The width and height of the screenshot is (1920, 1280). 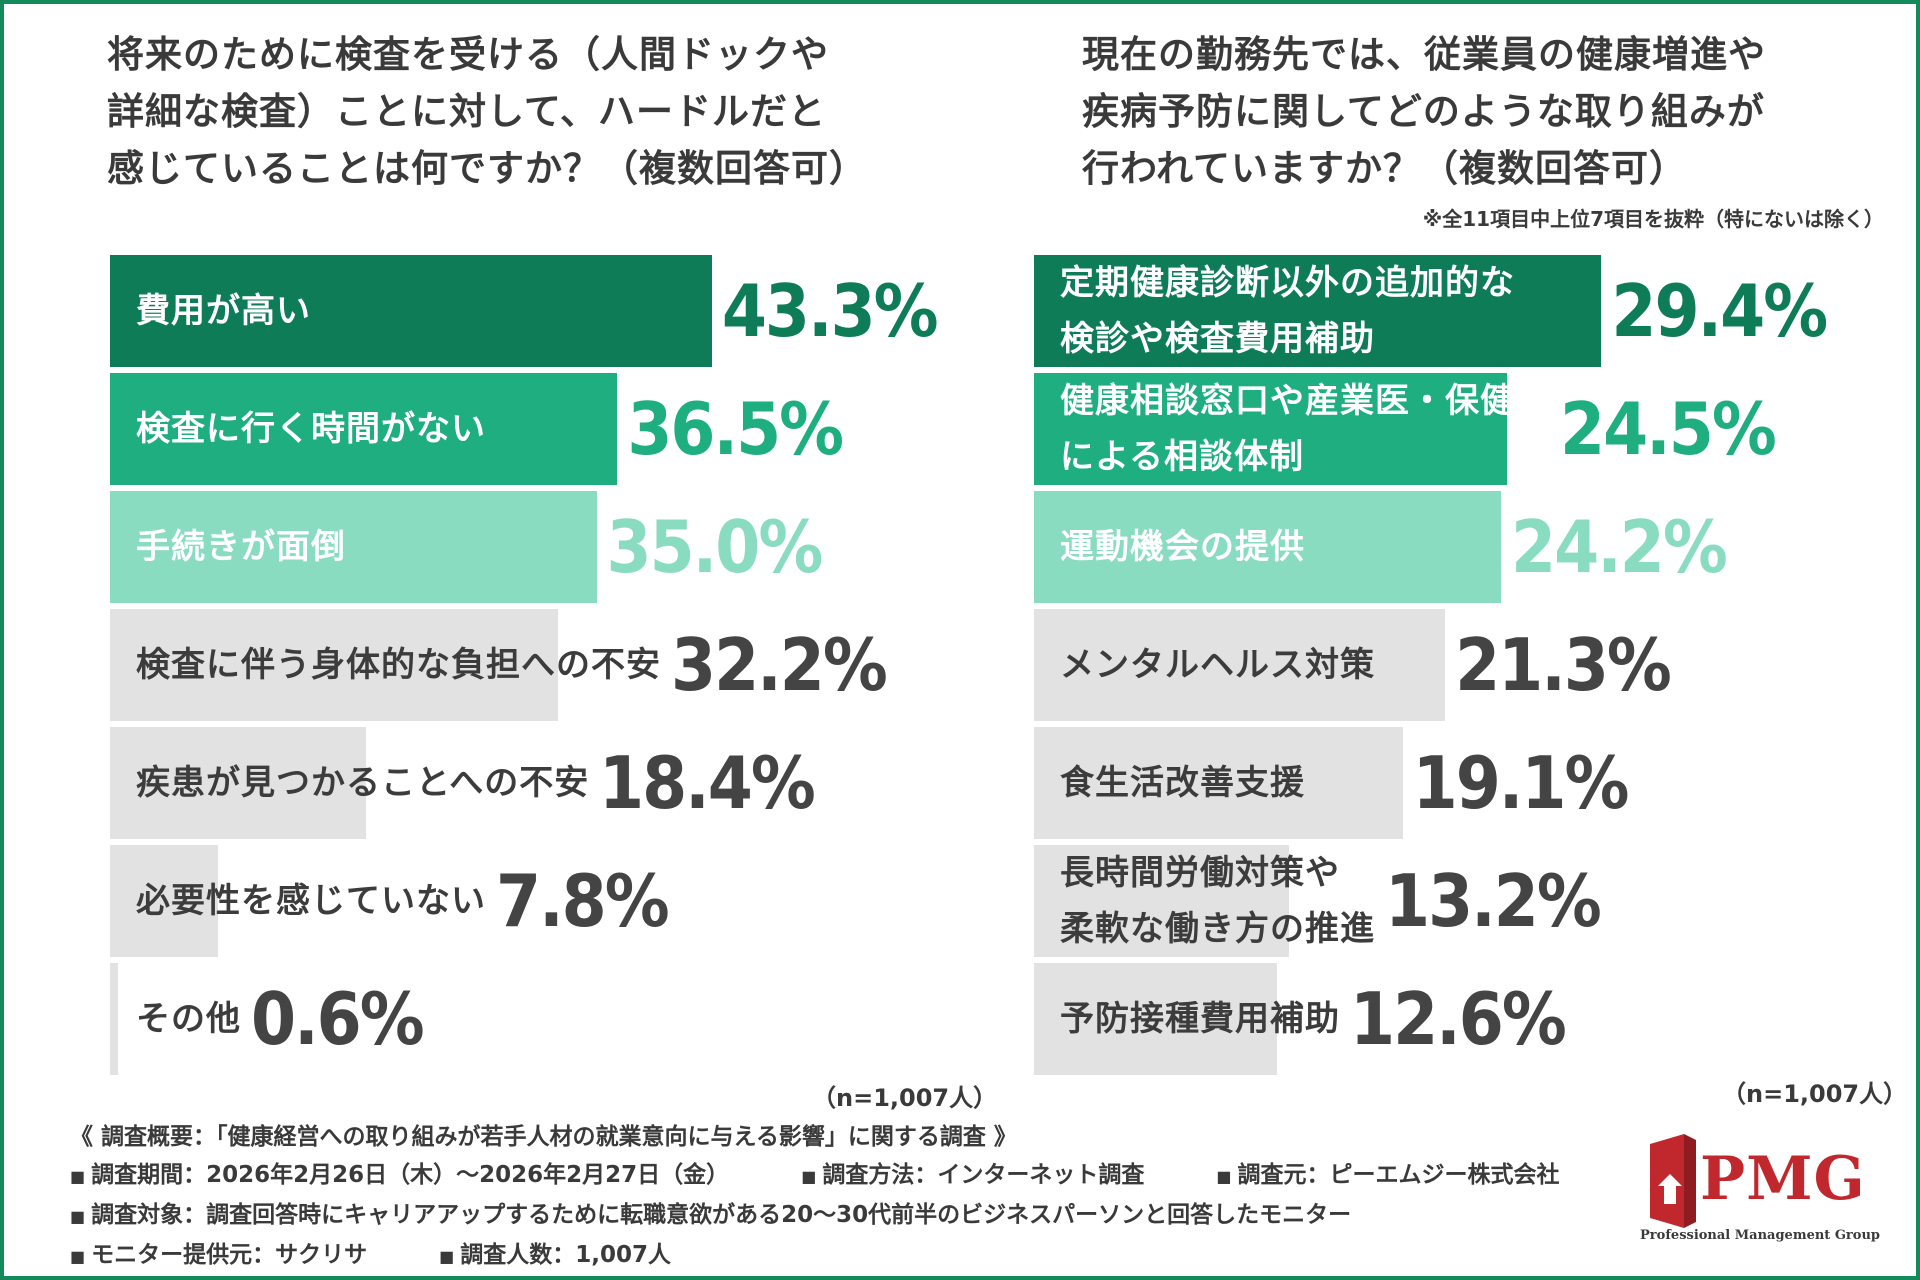 I want to click on bar-row: 費用が高い 43.3%, so click(x=524, y=311).